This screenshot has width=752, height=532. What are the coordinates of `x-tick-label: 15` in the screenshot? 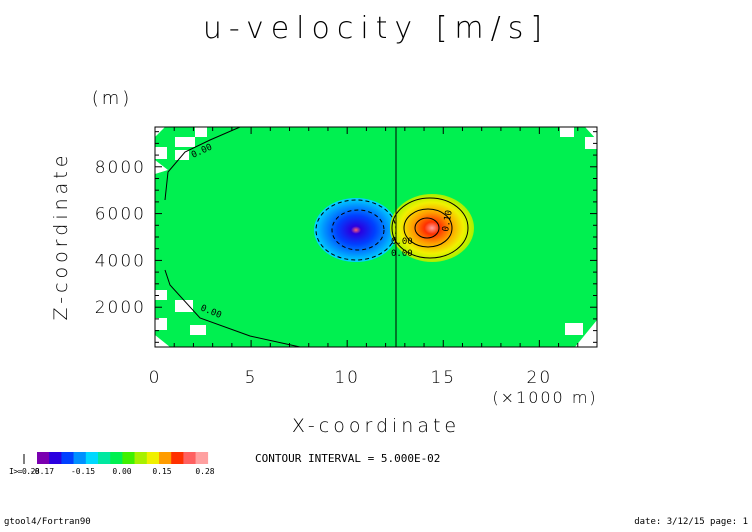 It's located at (443, 378).